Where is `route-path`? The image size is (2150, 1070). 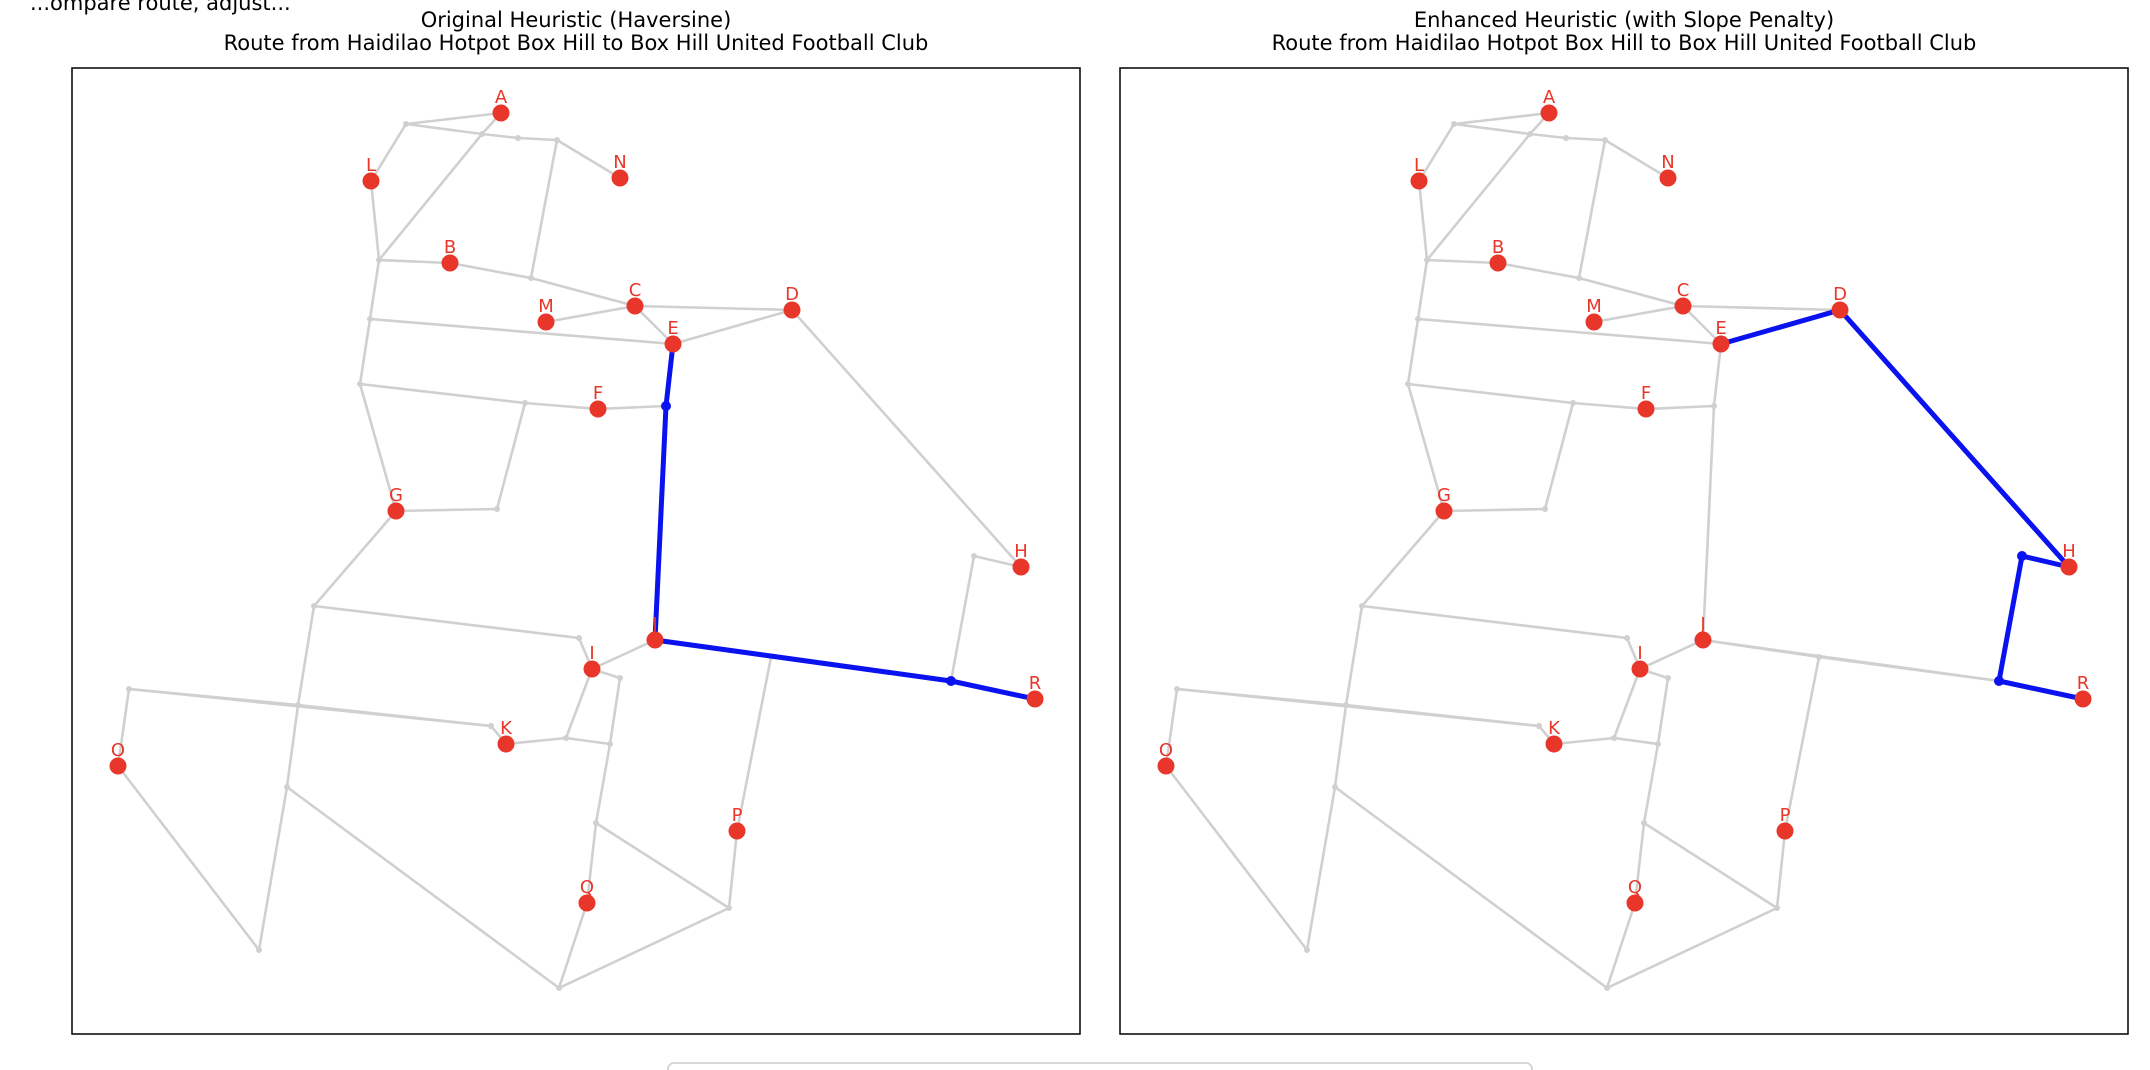 route-path is located at coordinates (1902, 504).